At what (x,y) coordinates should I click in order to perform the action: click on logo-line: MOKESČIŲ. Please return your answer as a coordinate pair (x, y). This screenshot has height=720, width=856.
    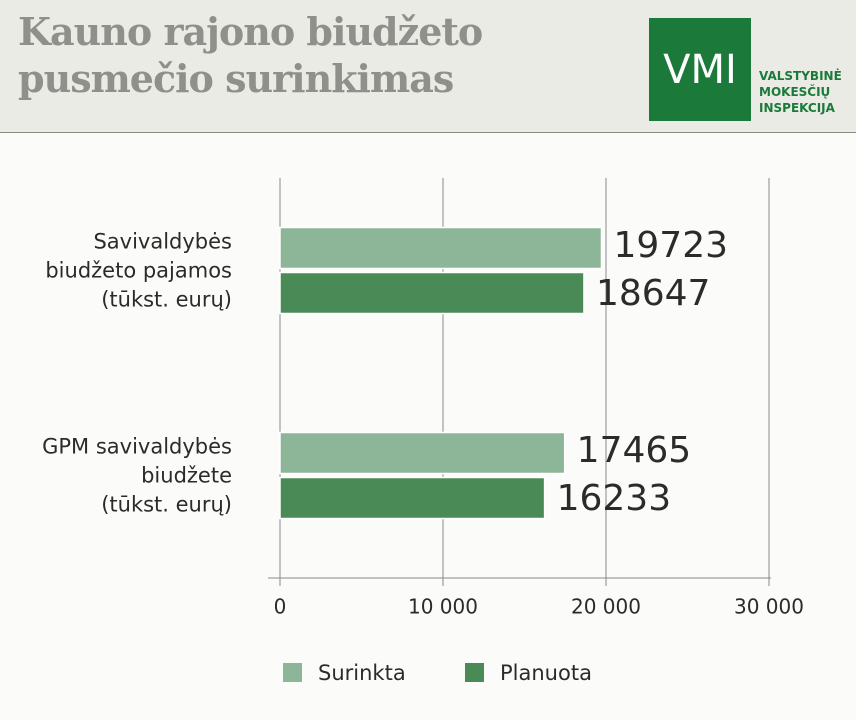
    Looking at the image, I should click on (795, 92).